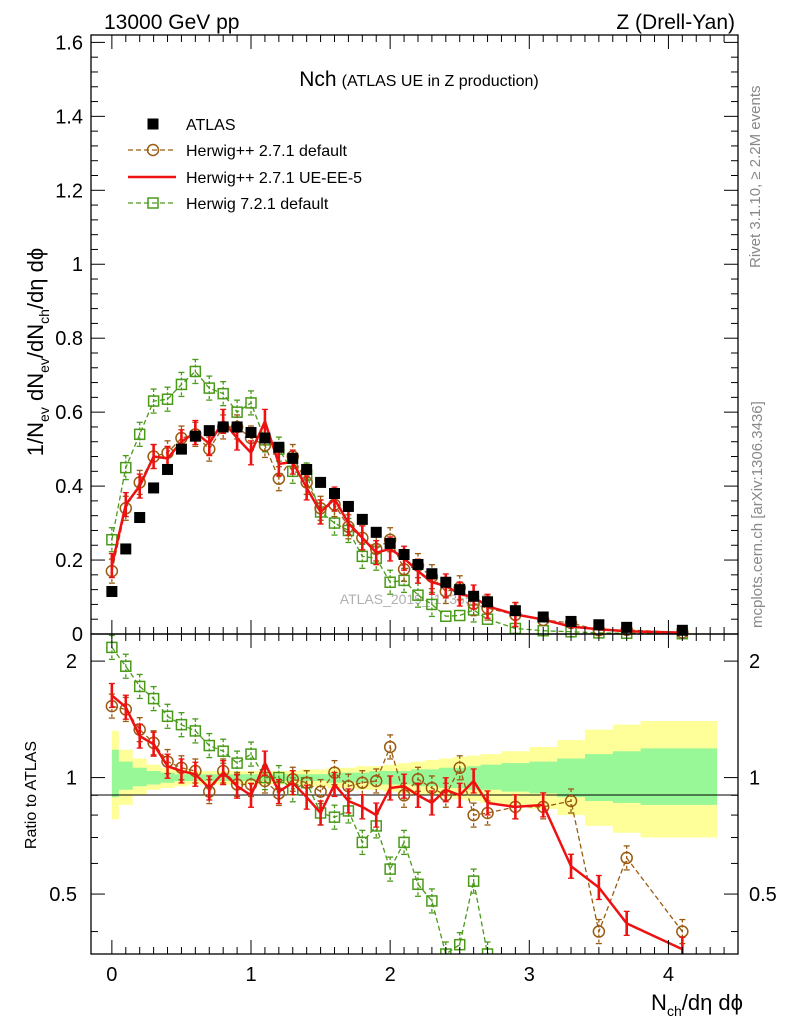 The height and width of the screenshot is (1024, 786). I want to click on y-tick-label-top: 0.8, so click(69, 339).